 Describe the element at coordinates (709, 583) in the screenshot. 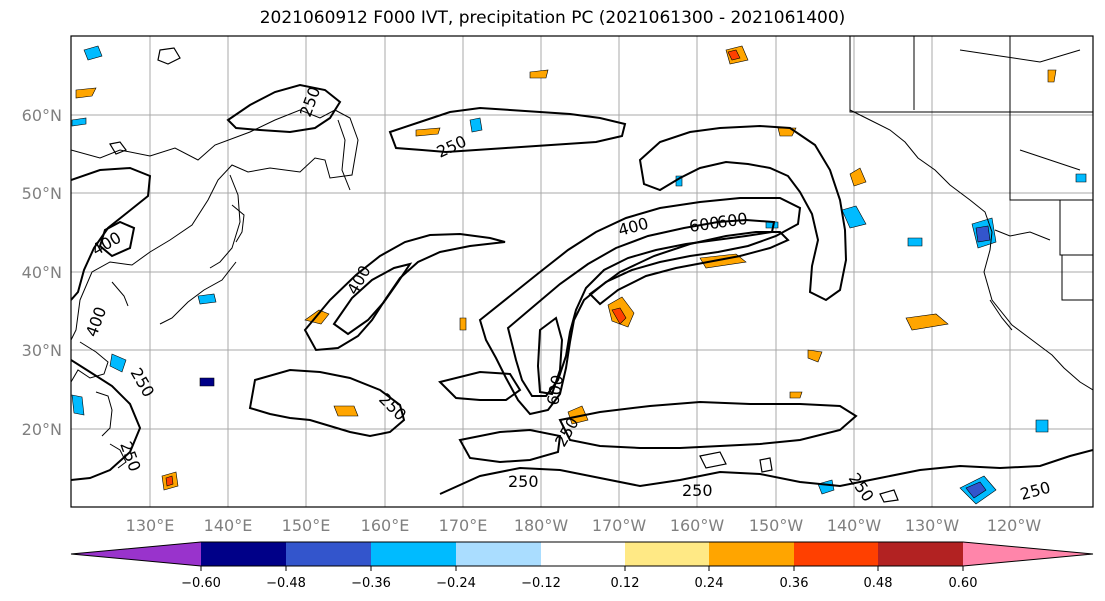

I see `colorbar-tick-label: 0.24` at that location.